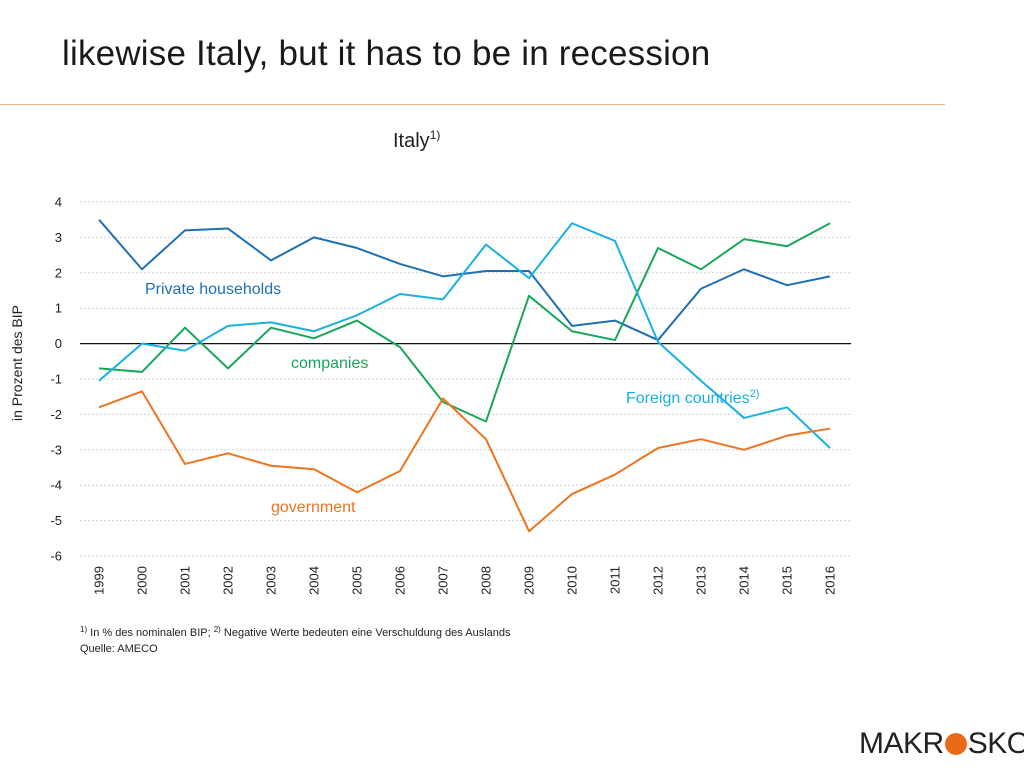  I want to click on x-tick-label: 2009, so click(529, 580).